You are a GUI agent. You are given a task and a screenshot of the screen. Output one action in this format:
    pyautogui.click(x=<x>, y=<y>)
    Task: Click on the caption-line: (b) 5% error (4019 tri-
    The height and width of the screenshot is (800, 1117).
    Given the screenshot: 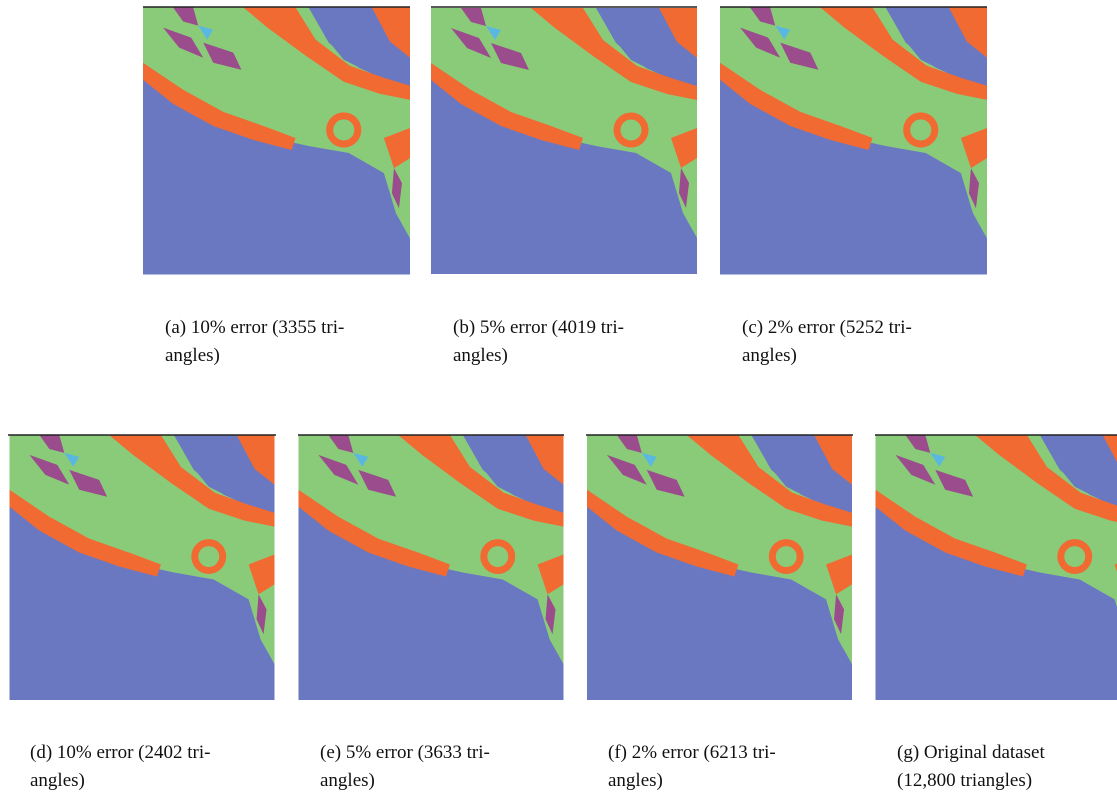 What is the action you would take?
    pyautogui.click(x=538, y=327)
    